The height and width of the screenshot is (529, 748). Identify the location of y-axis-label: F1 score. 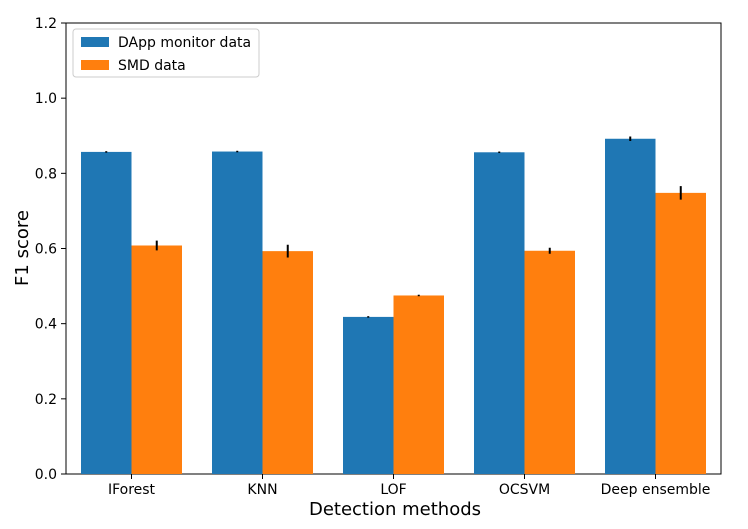
(22, 248).